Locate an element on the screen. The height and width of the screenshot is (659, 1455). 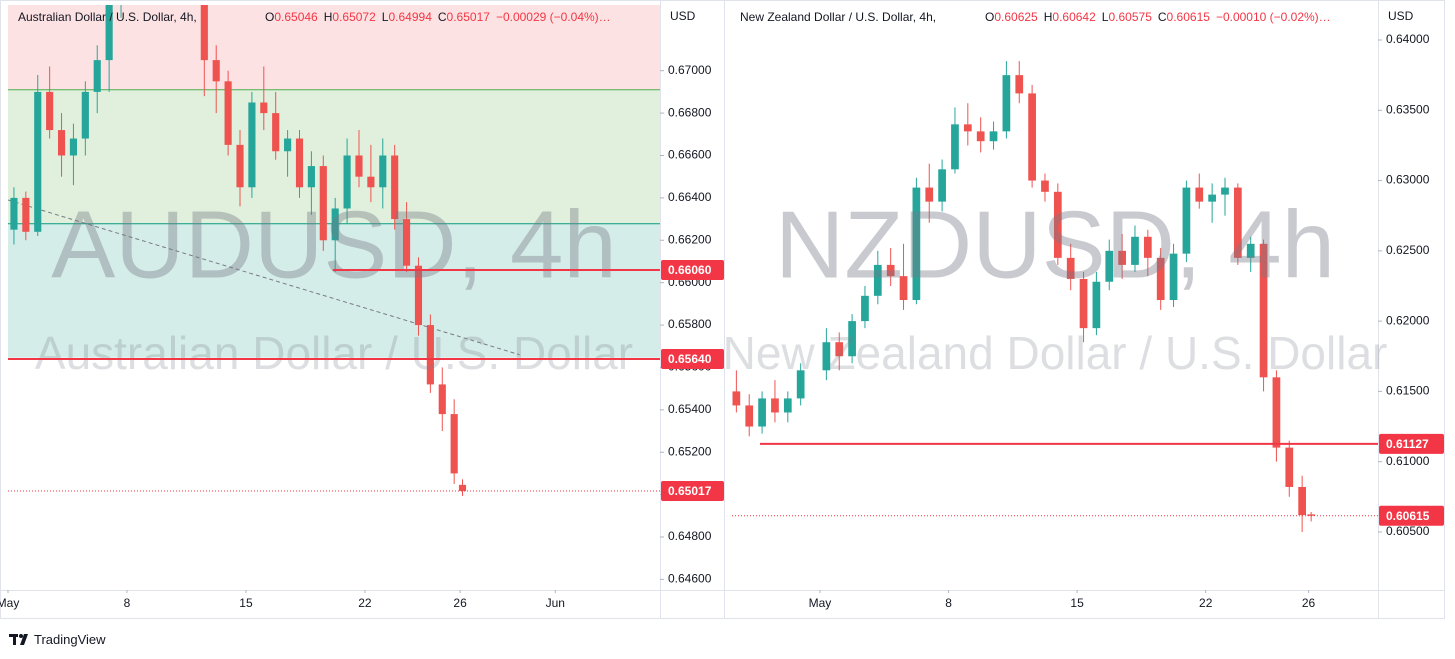
axis-unit: USD is located at coordinates (1401, 16).